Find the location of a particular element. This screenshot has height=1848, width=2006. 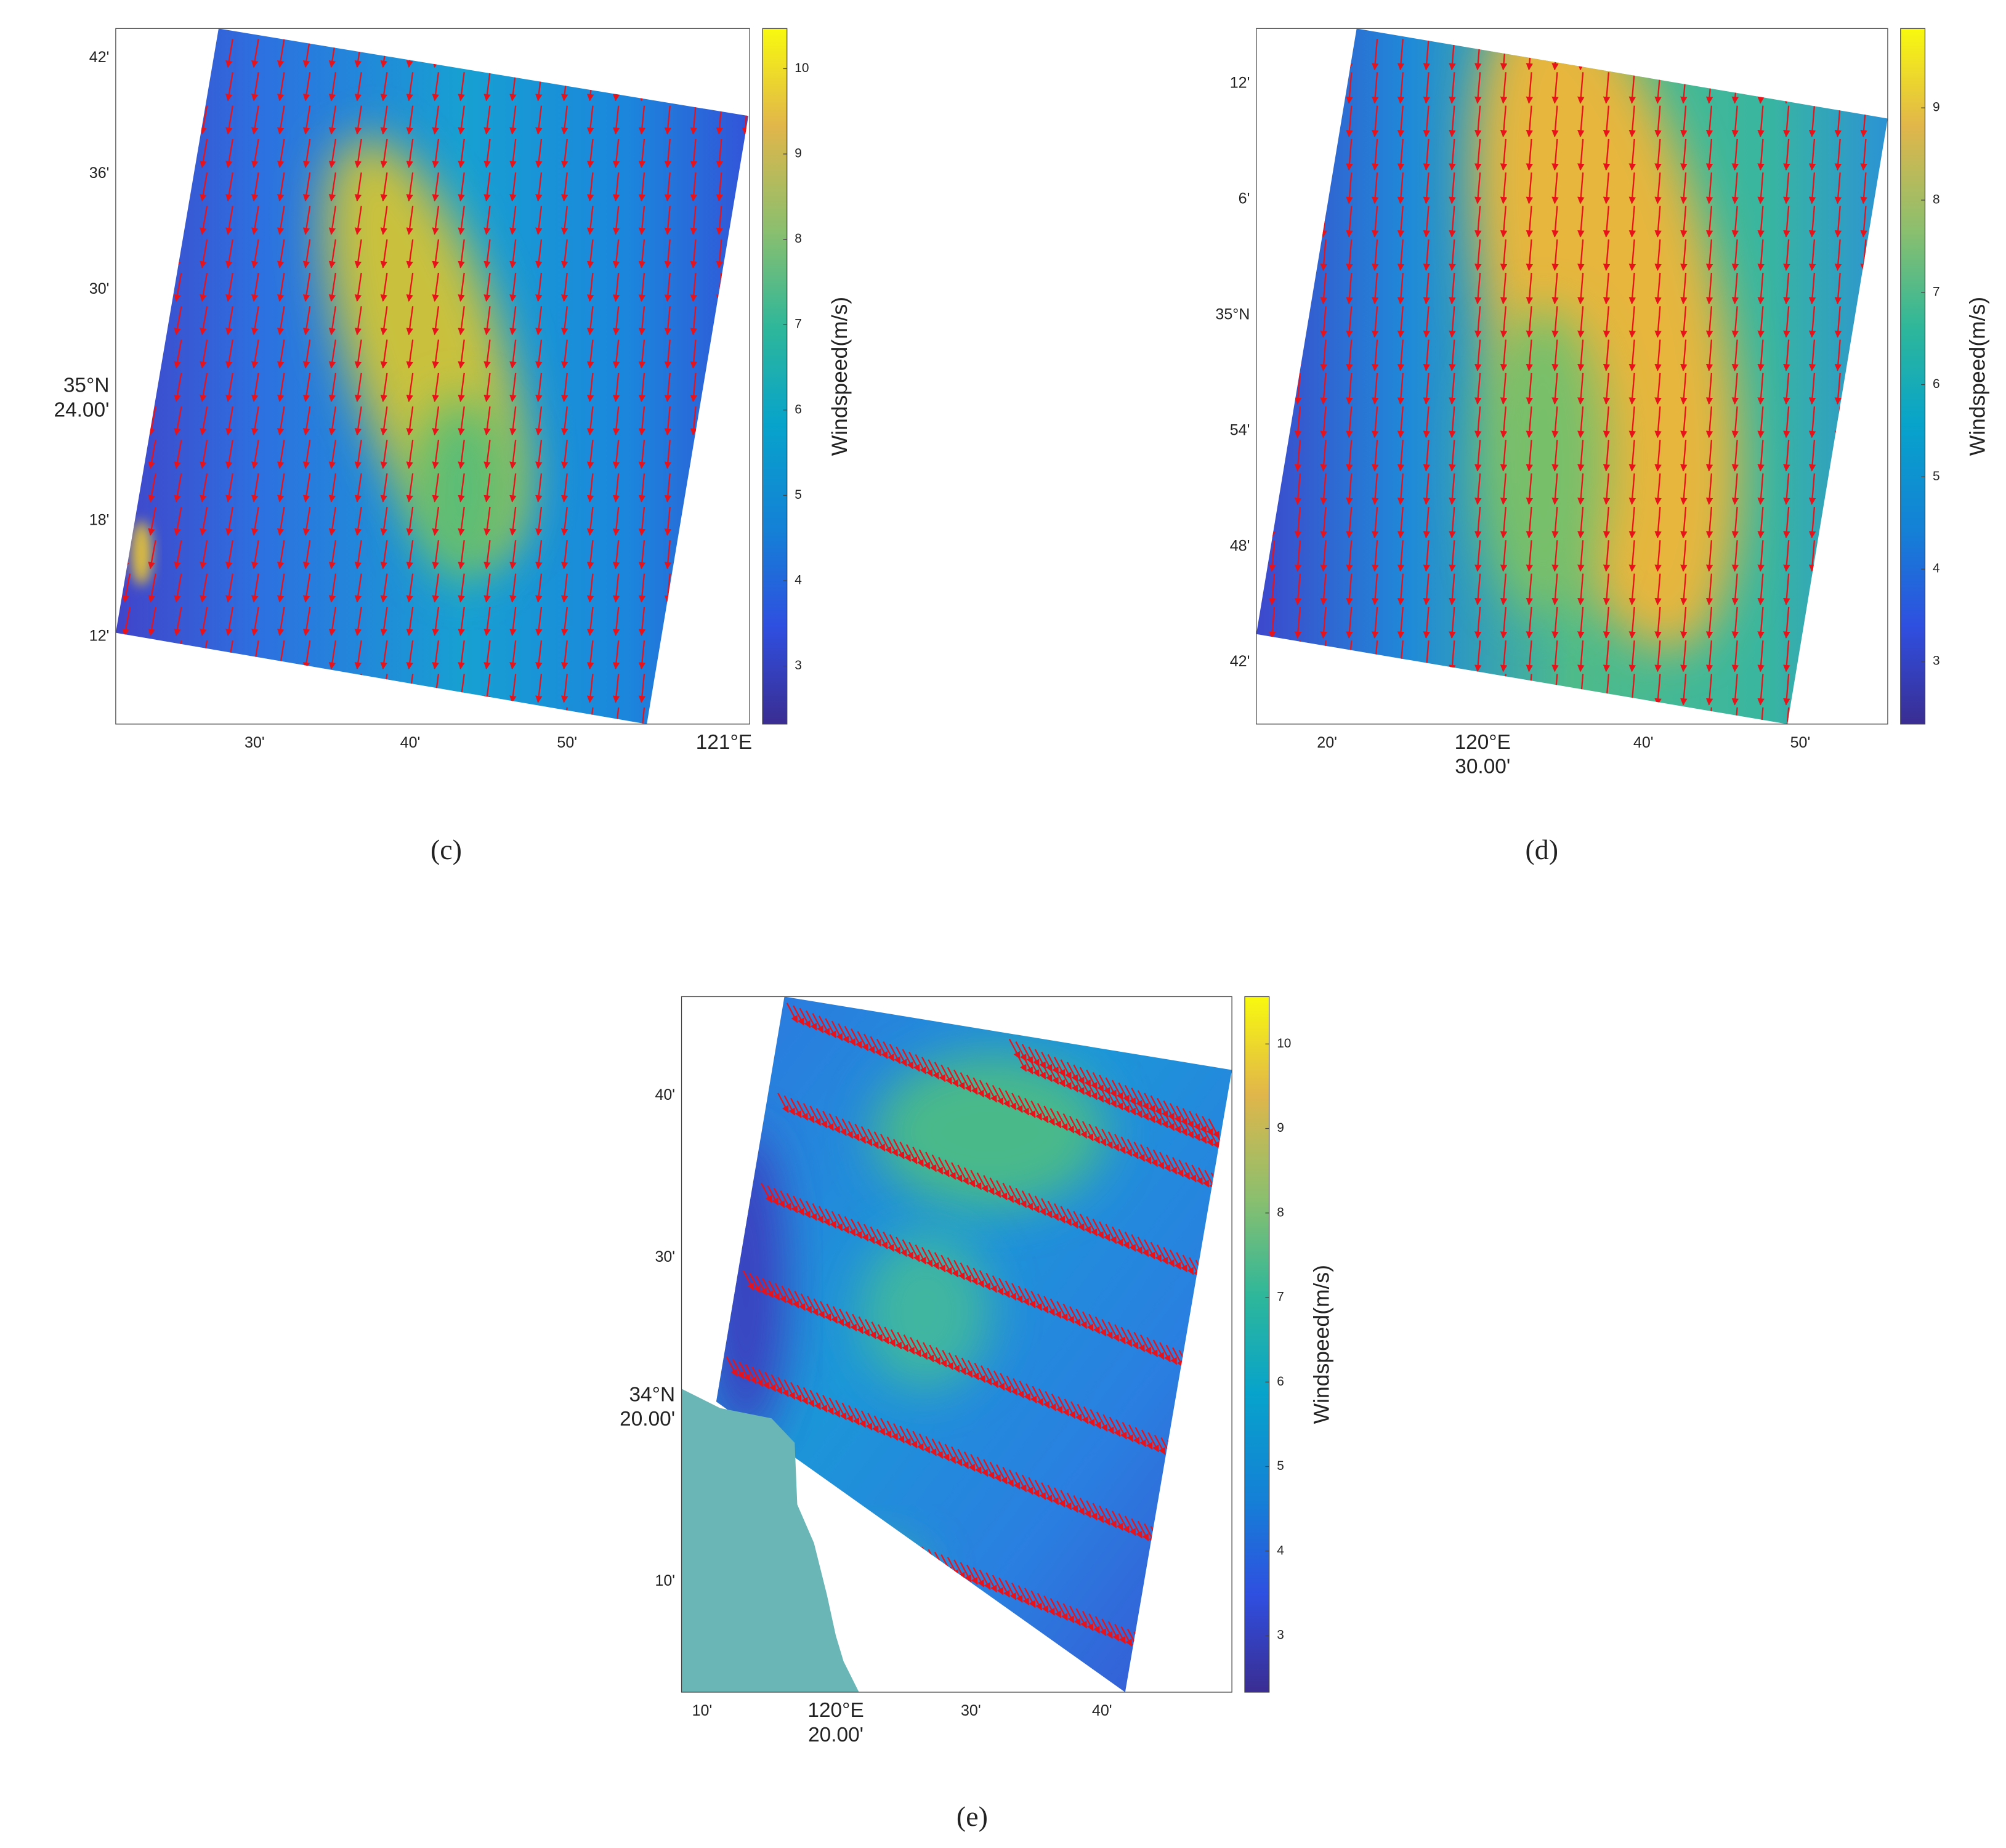

colorbar-tick-label: 3 is located at coordinates (798, 665).